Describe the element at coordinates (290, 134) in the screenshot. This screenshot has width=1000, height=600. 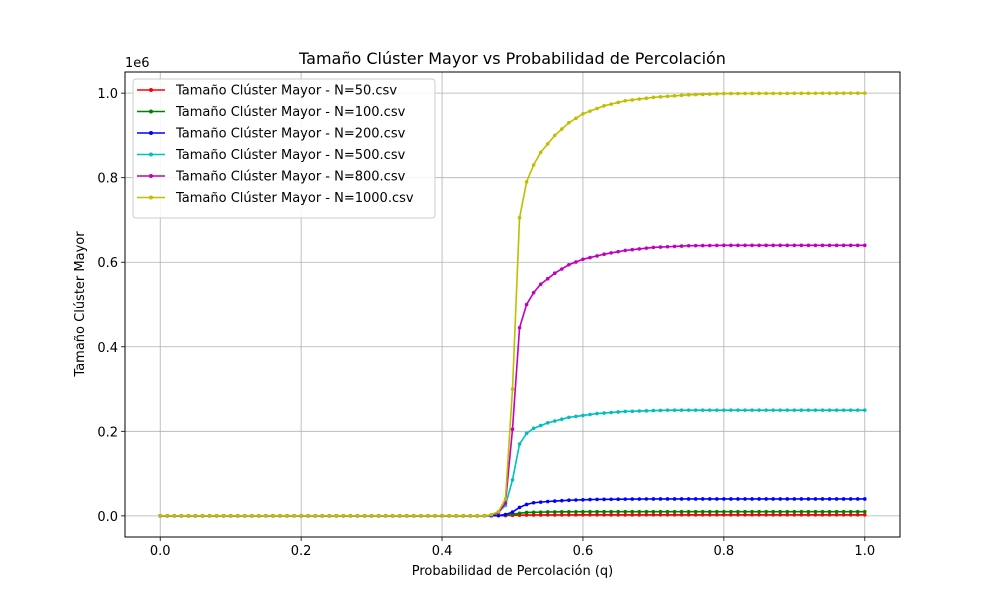
I see `legend-label: Tamaño Clúster Mayor - N=200.csv` at that location.